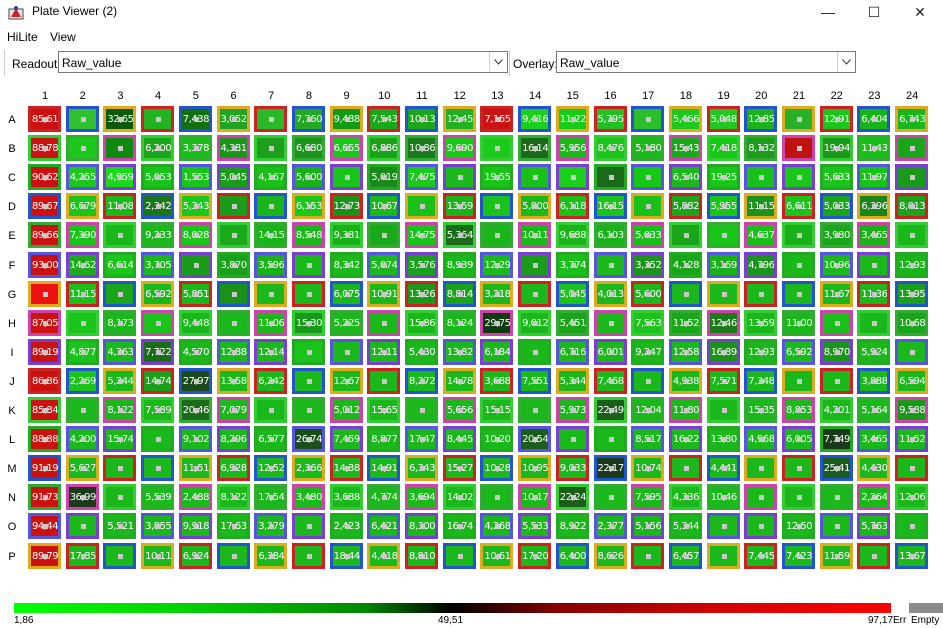 The width and height of the screenshot is (943, 628). What do you see at coordinates (308, 468) in the screenshot?
I see `well-cell: 2,366` at bounding box center [308, 468].